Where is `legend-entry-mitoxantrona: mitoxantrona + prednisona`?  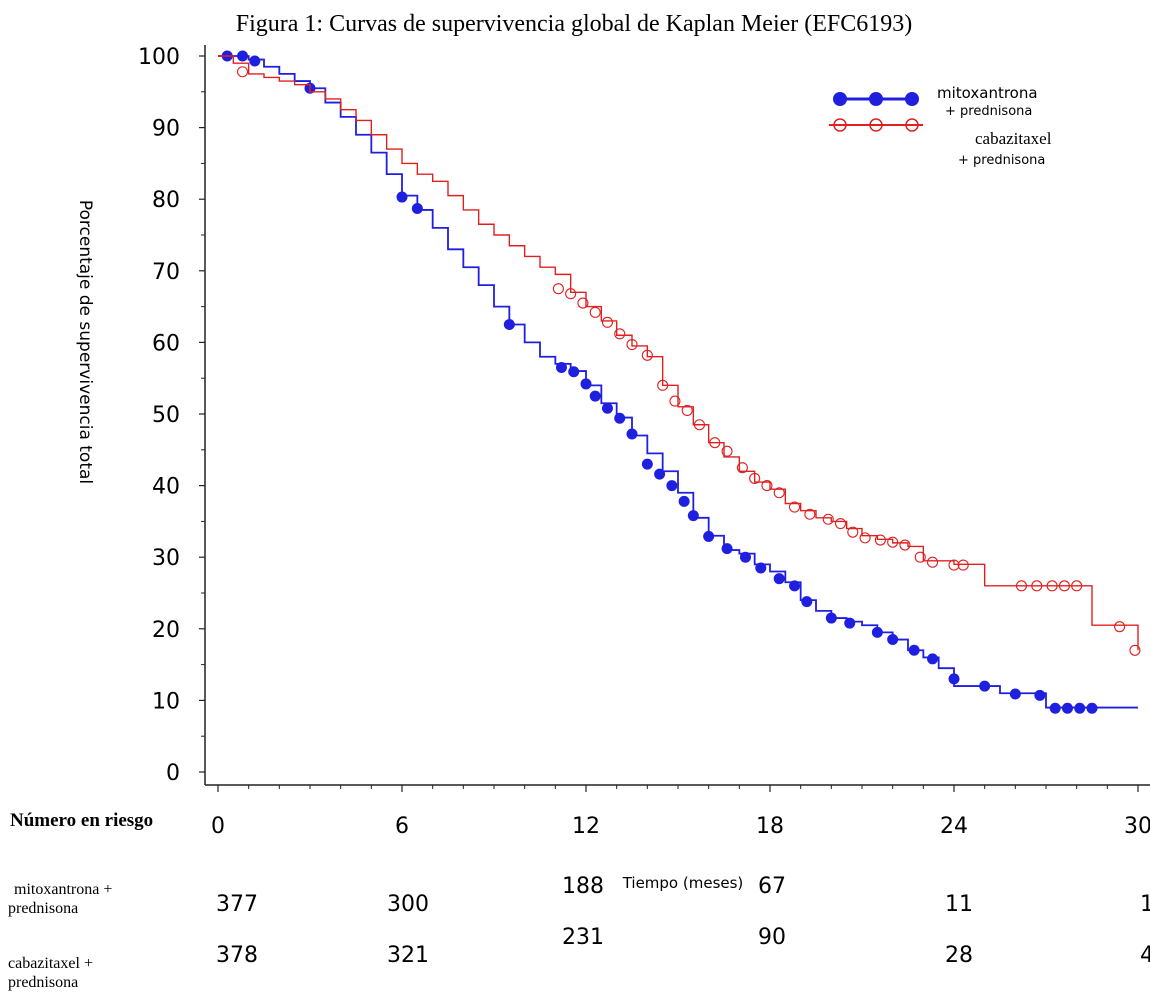 legend-entry-mitoxantrona: mitoxantrona + prednisona is located at coordinates (935, 101).